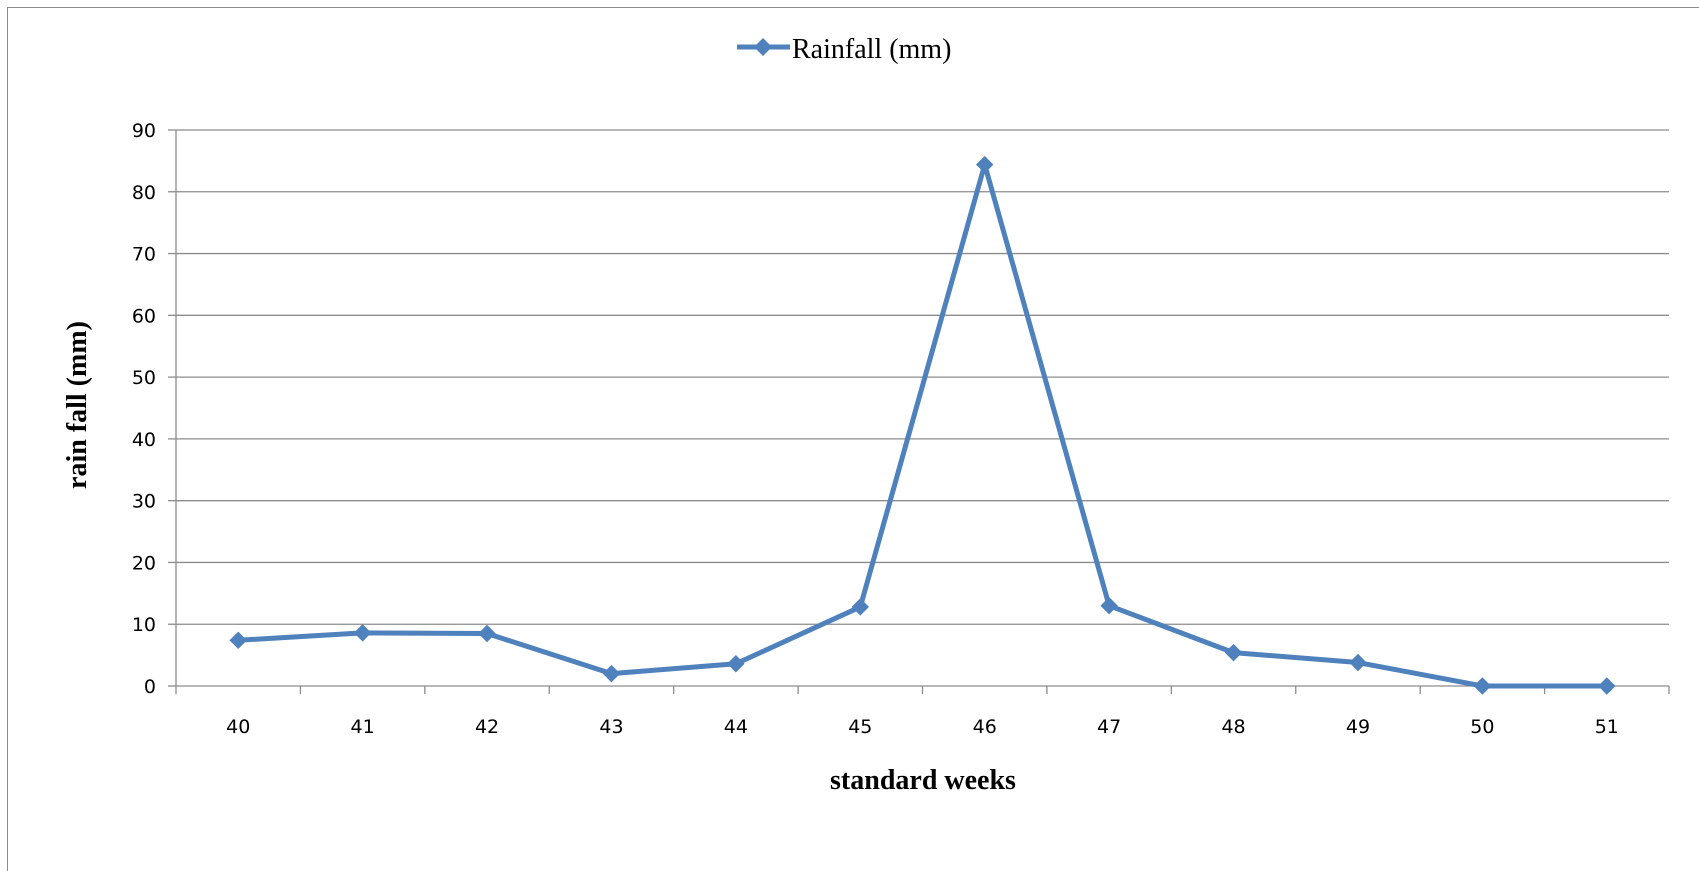 This screenshot has width=1699, height=871. I want to click on y-tick-label: 60, so click(144, 316).